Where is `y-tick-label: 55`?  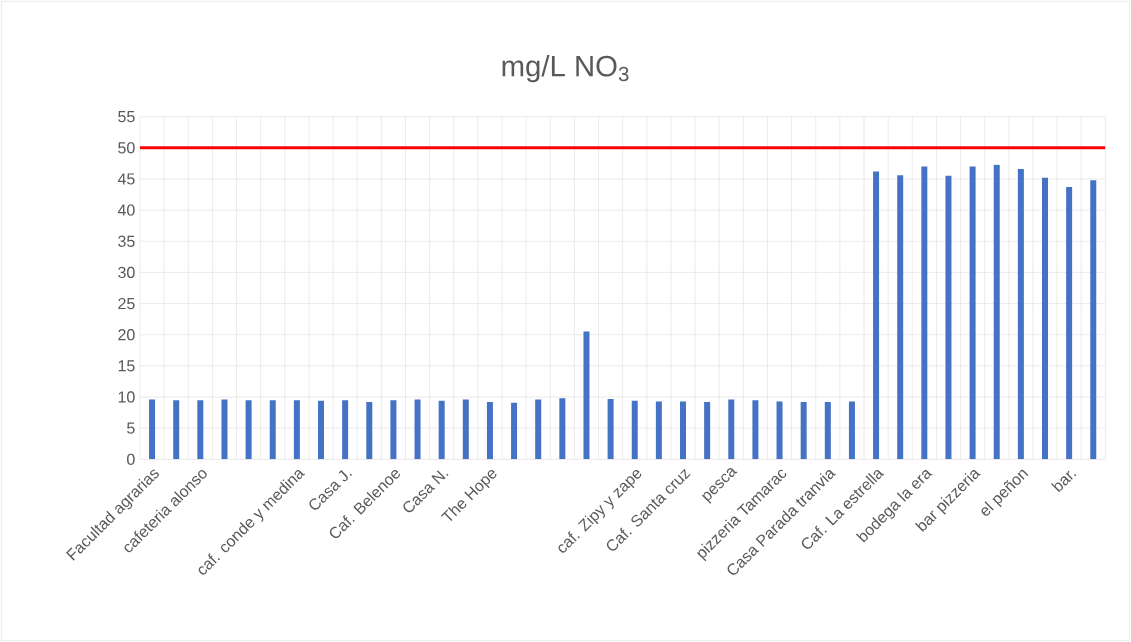
y-tick-label: 55 is located at coordinates (126, 117).